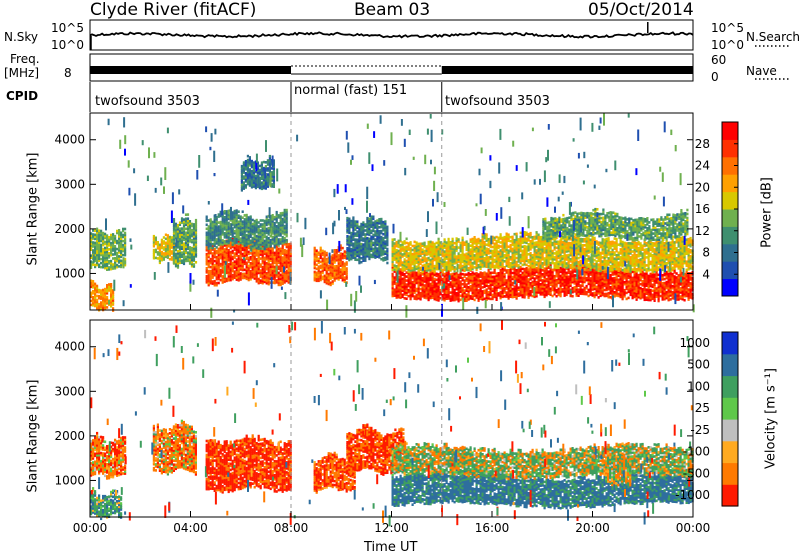 This screenshot has width=800, height=555. I want to click on velocity-colorbar-tick-label: -100, so click(696, 452).